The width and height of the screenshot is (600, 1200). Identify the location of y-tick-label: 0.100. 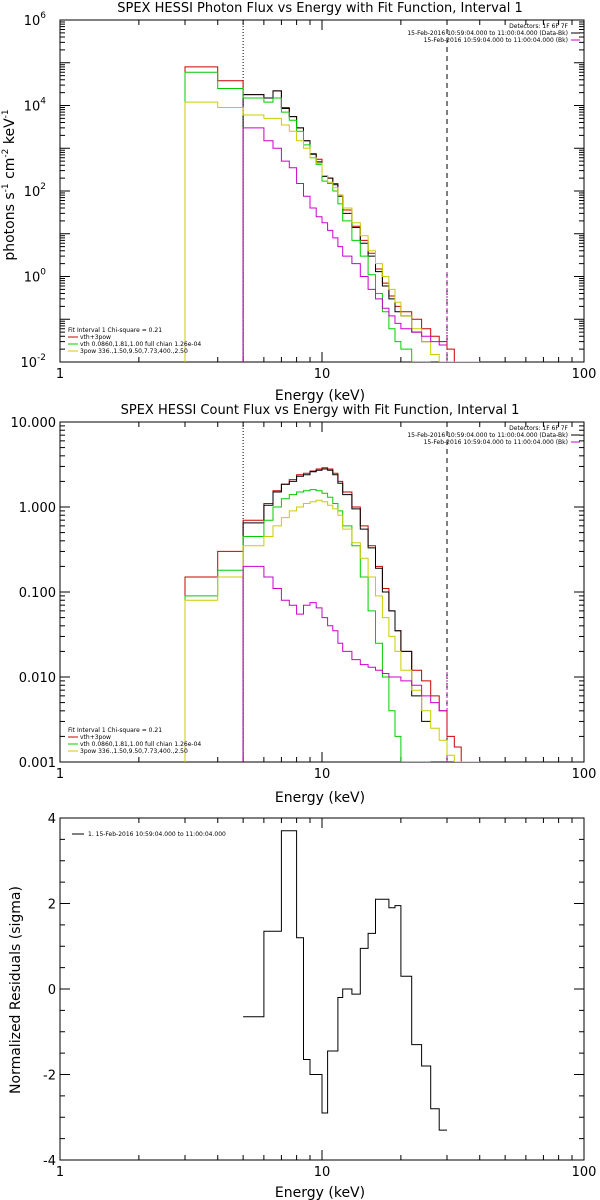
(37, 593).